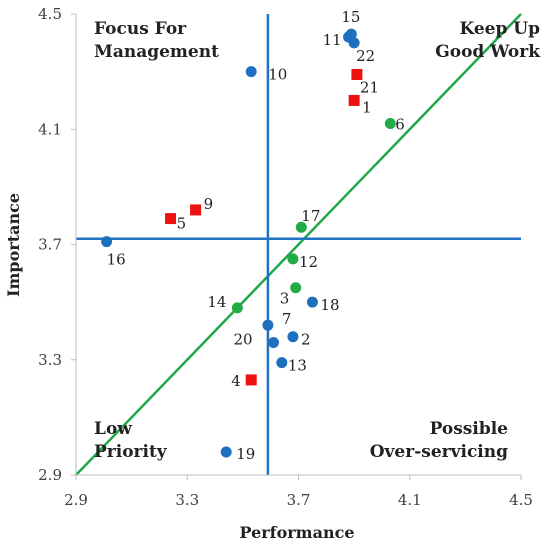 This screenshot has height=550, width=544. I want to click on quadrant-label-top-left: Management, so click(156, 52).